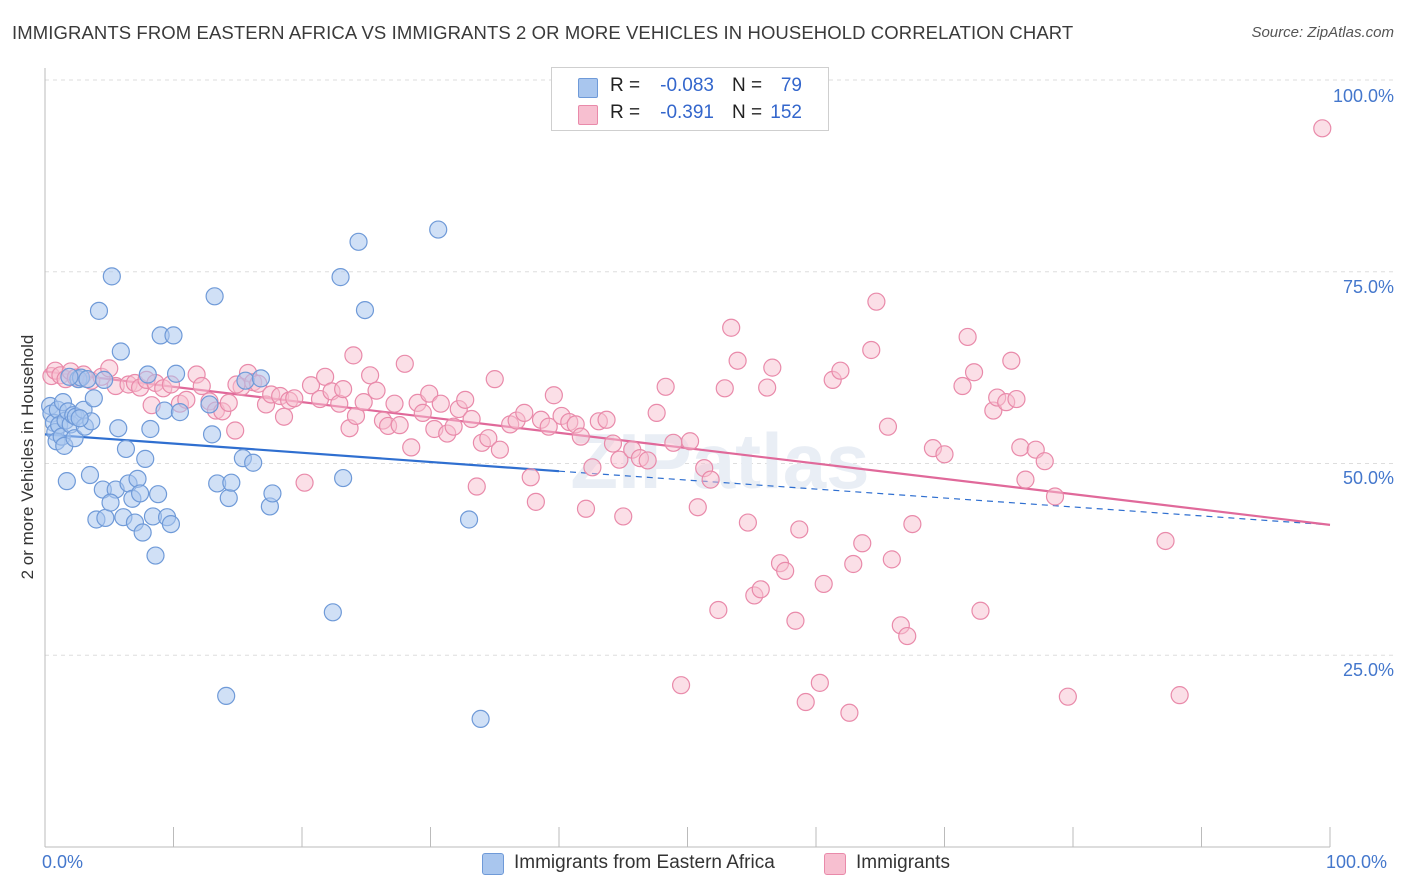  Describe the element at coordinates (63, 862) in the screenshot. I see `x-tick-min: 0.0%` at that location.